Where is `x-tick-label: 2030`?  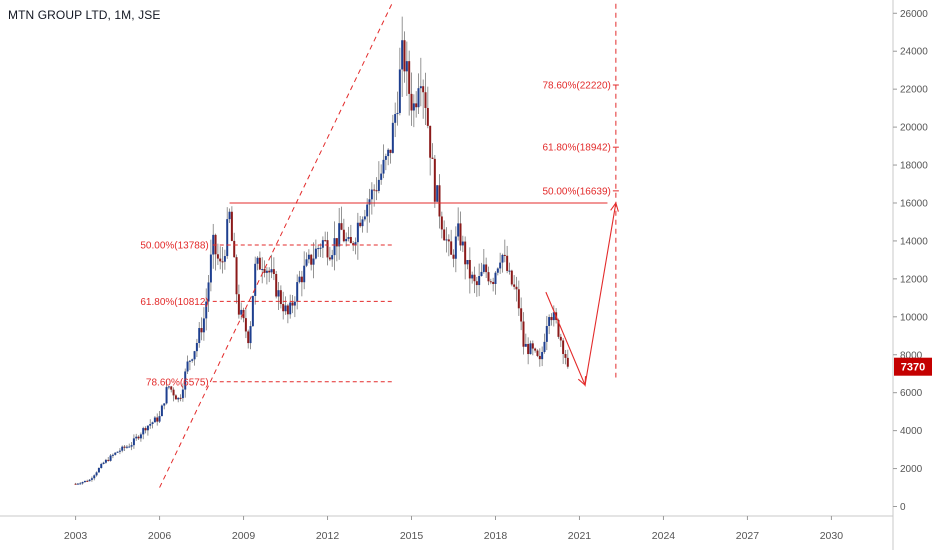
x-tick-label: 2030 is located at coordinates (832, 536).